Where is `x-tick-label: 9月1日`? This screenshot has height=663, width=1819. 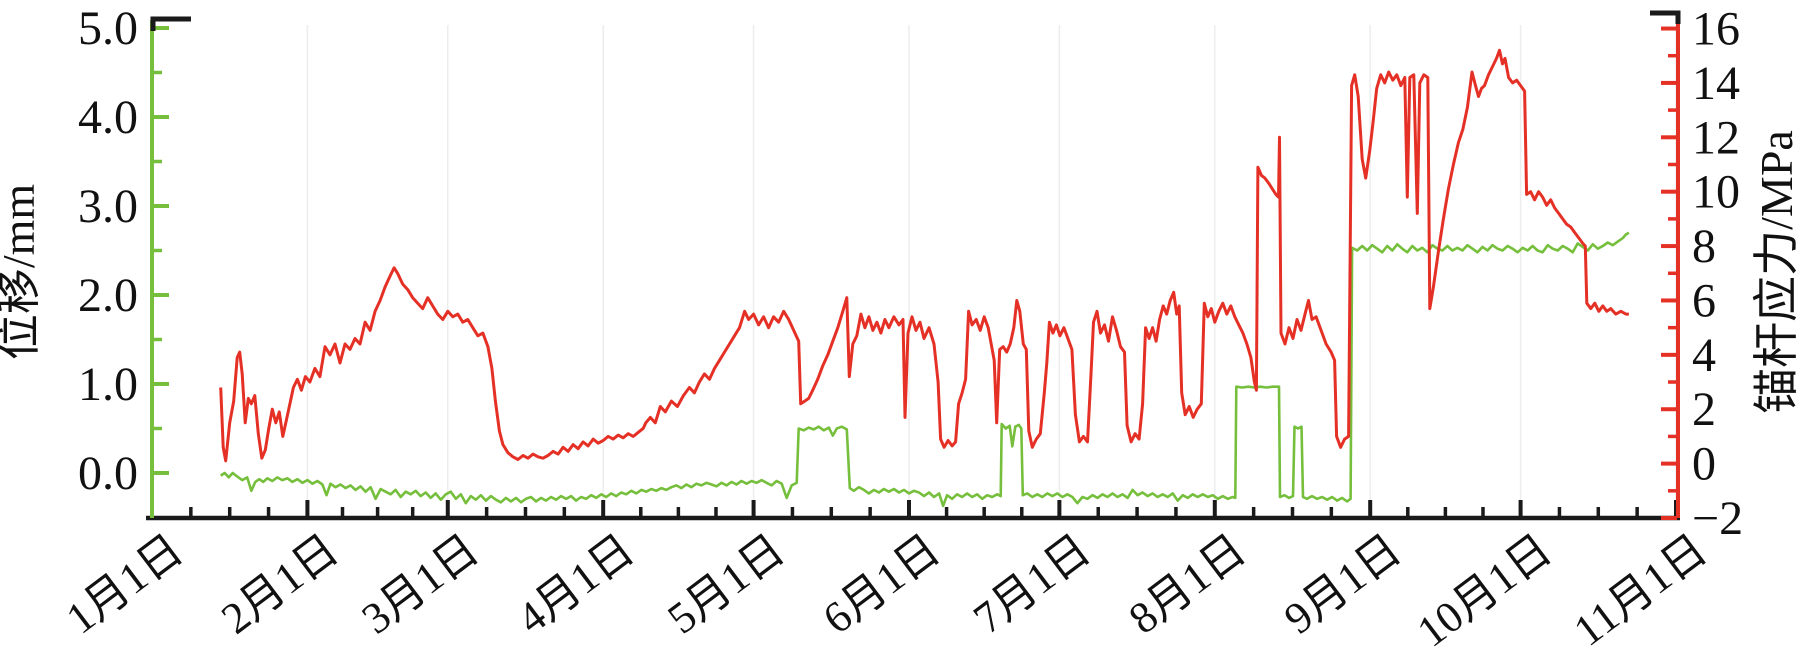 x-tick-label: 9月1日 is located at coordinates (1342, 584).